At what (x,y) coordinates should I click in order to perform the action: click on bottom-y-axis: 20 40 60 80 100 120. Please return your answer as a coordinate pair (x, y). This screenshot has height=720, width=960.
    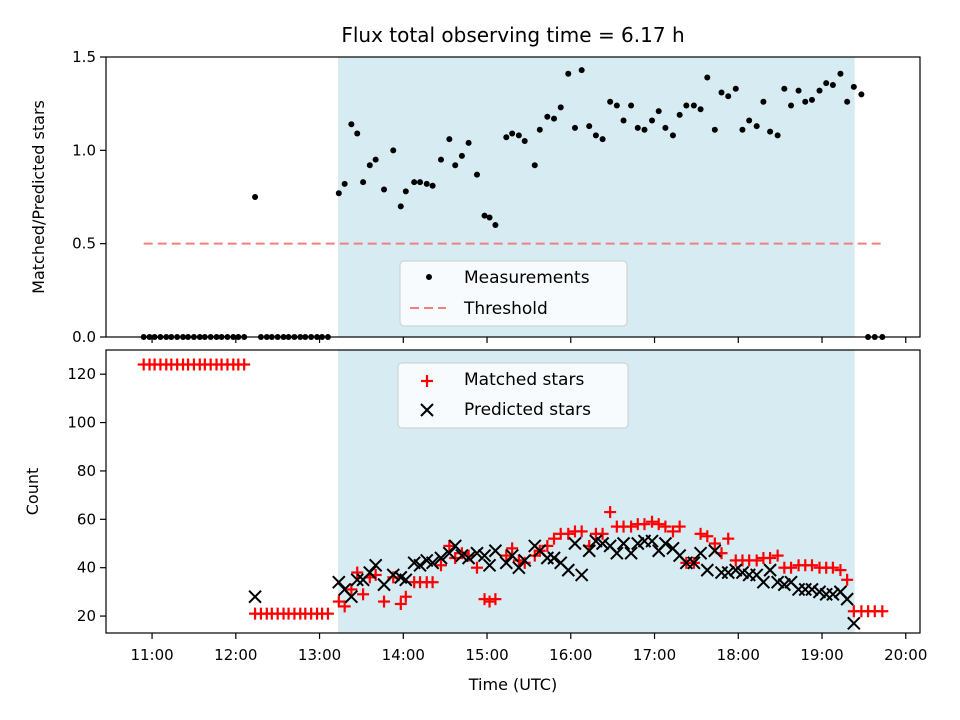
    Looking at the image, I should click on (86, 495).